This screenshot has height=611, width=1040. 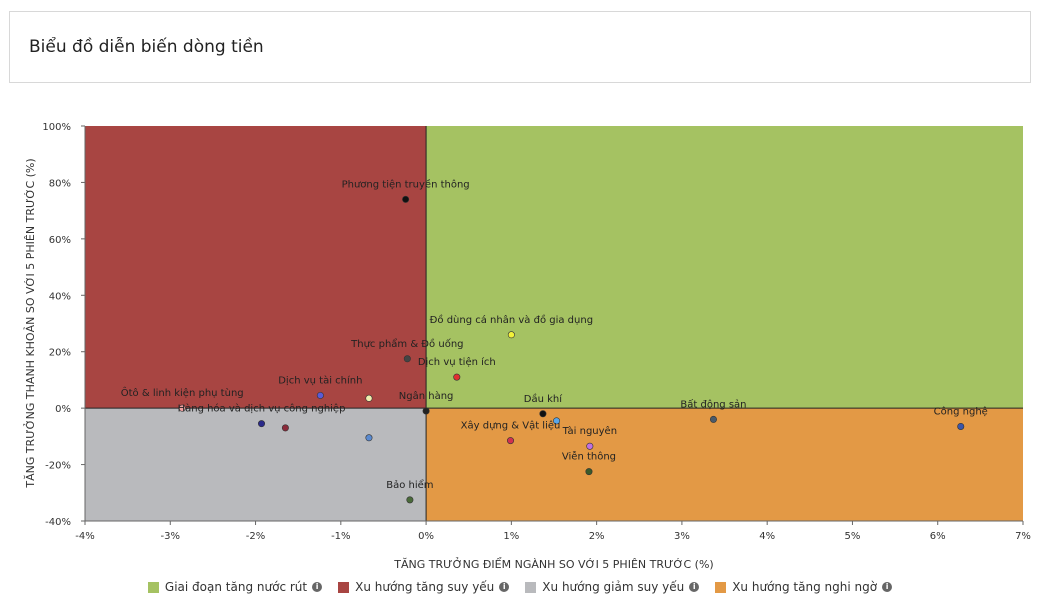 What do you see at coordinates (60, 296) in the screenshot?
I see `y-tick-label: 40%` at bounding box center [60, 296].